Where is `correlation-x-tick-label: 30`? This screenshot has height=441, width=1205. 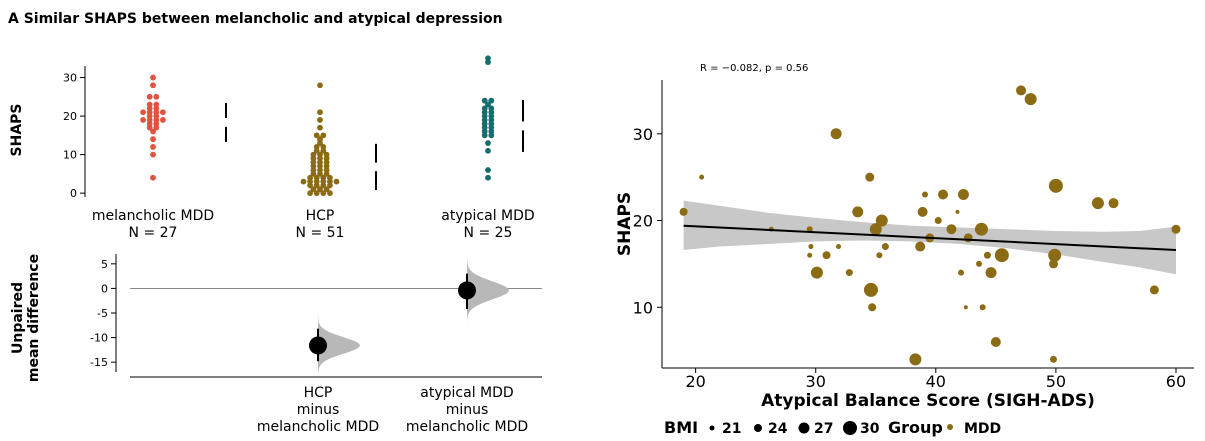 correlation-x-tick-label: 30 is located at coordinates (816, 381).